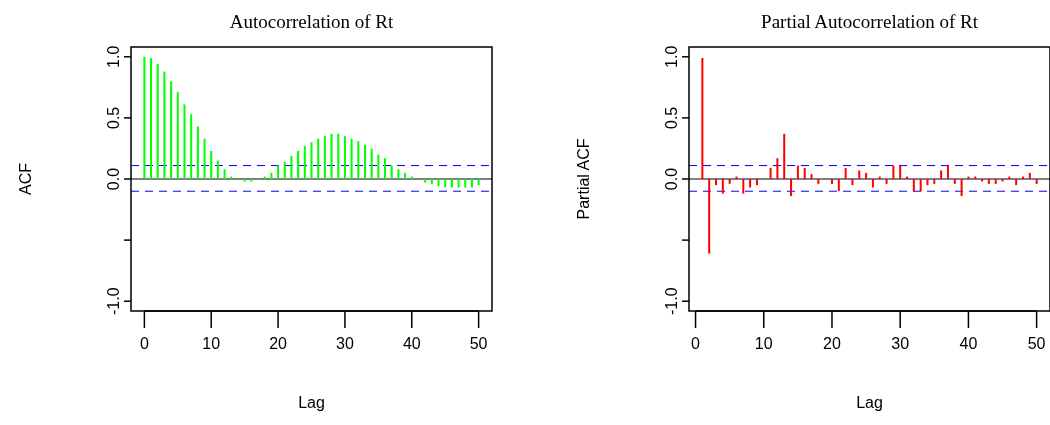  What do you see at coordinates (870, 21) in the screenshot?
I see `chart-title: Partial Autocorrelation of Rt` at bounding box center [870, 21].